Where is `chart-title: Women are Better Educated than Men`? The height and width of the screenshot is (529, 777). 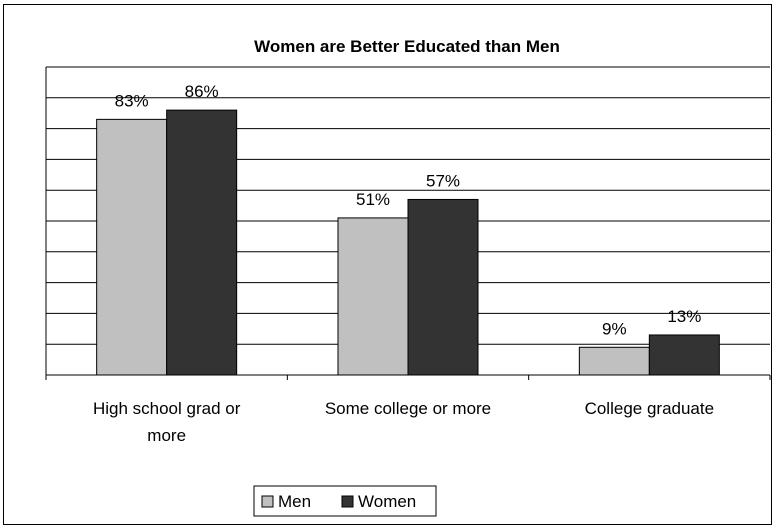 chart-title: Women are Better Educated than Men is located at coordinates (407, 46).